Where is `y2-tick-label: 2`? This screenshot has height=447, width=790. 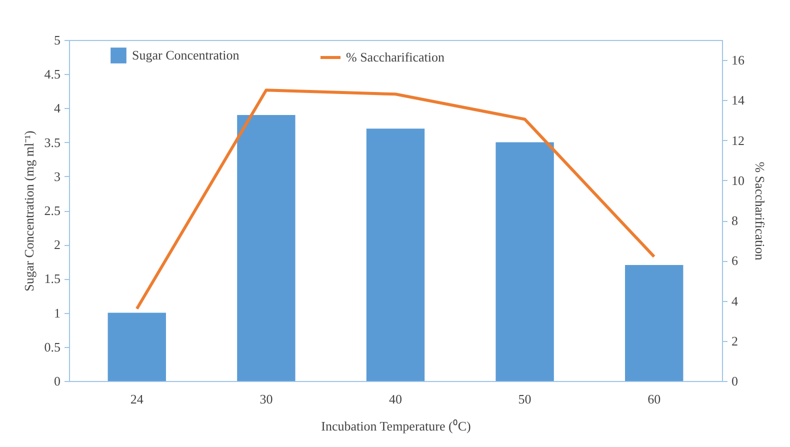 y2-tick-label: 2 is located at coordinates (735, 340).